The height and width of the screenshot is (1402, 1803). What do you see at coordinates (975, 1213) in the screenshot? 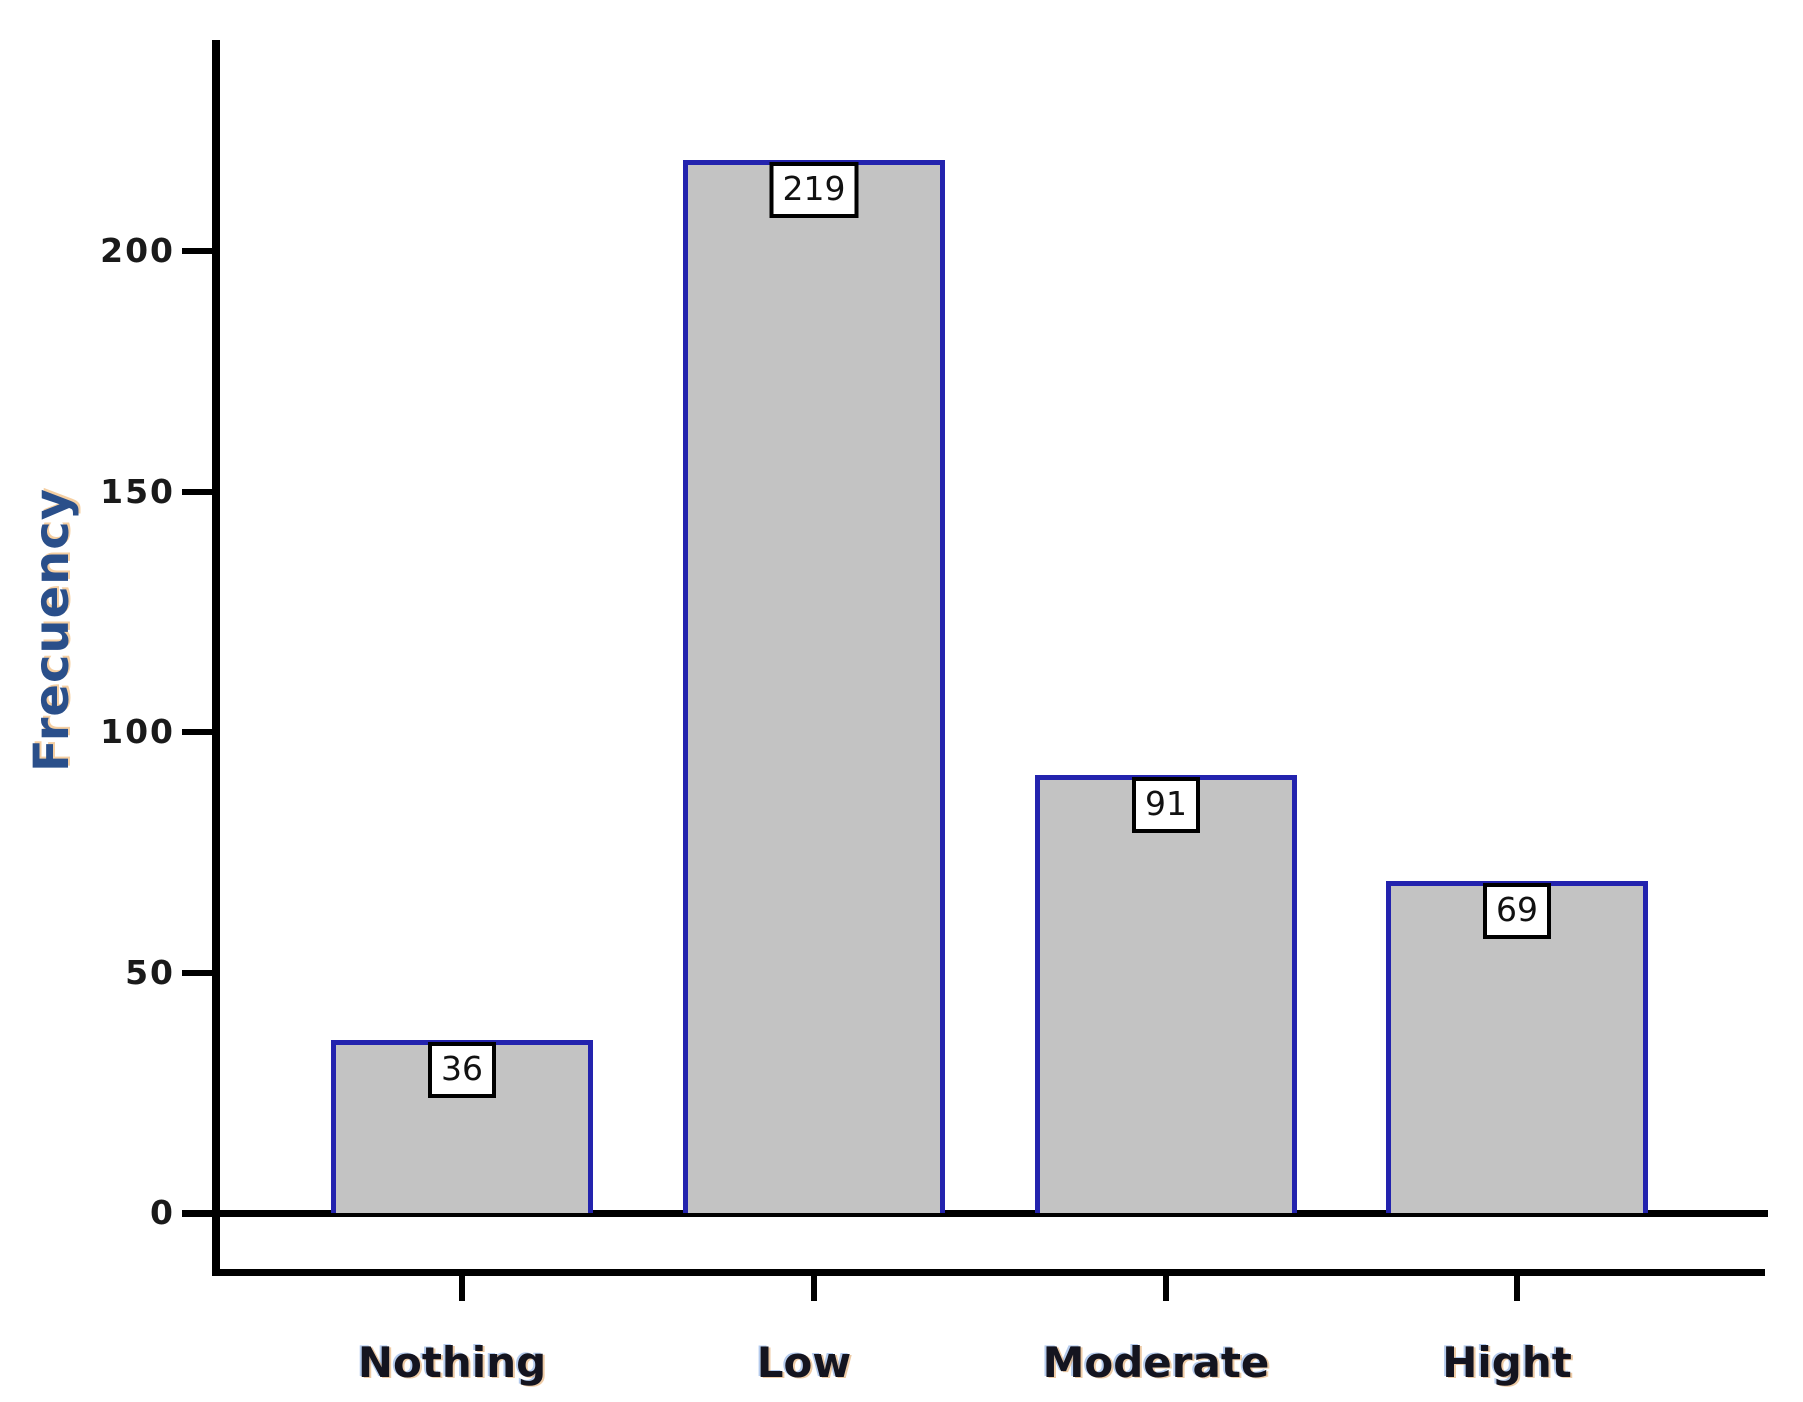
I see `zero-baseline` at bounding box center [975, 1213].